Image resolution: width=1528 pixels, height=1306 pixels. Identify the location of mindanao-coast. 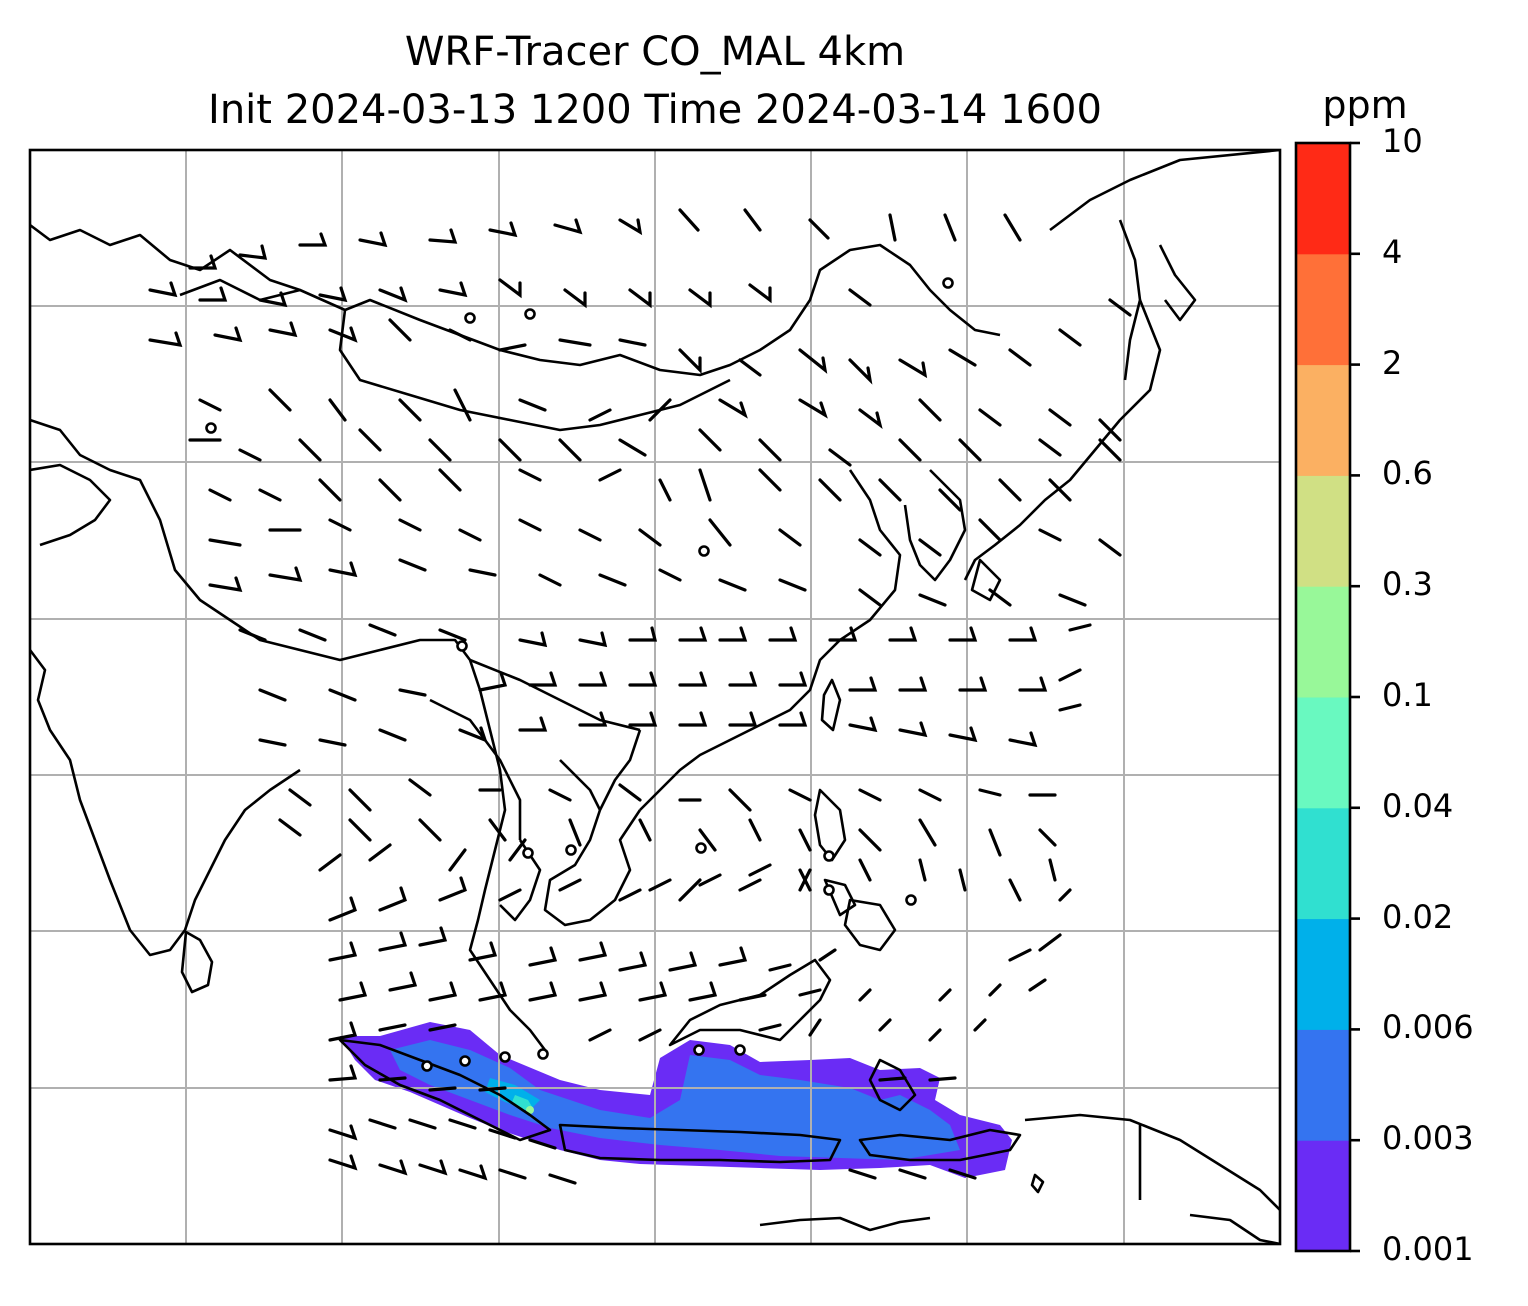
(870, 925).